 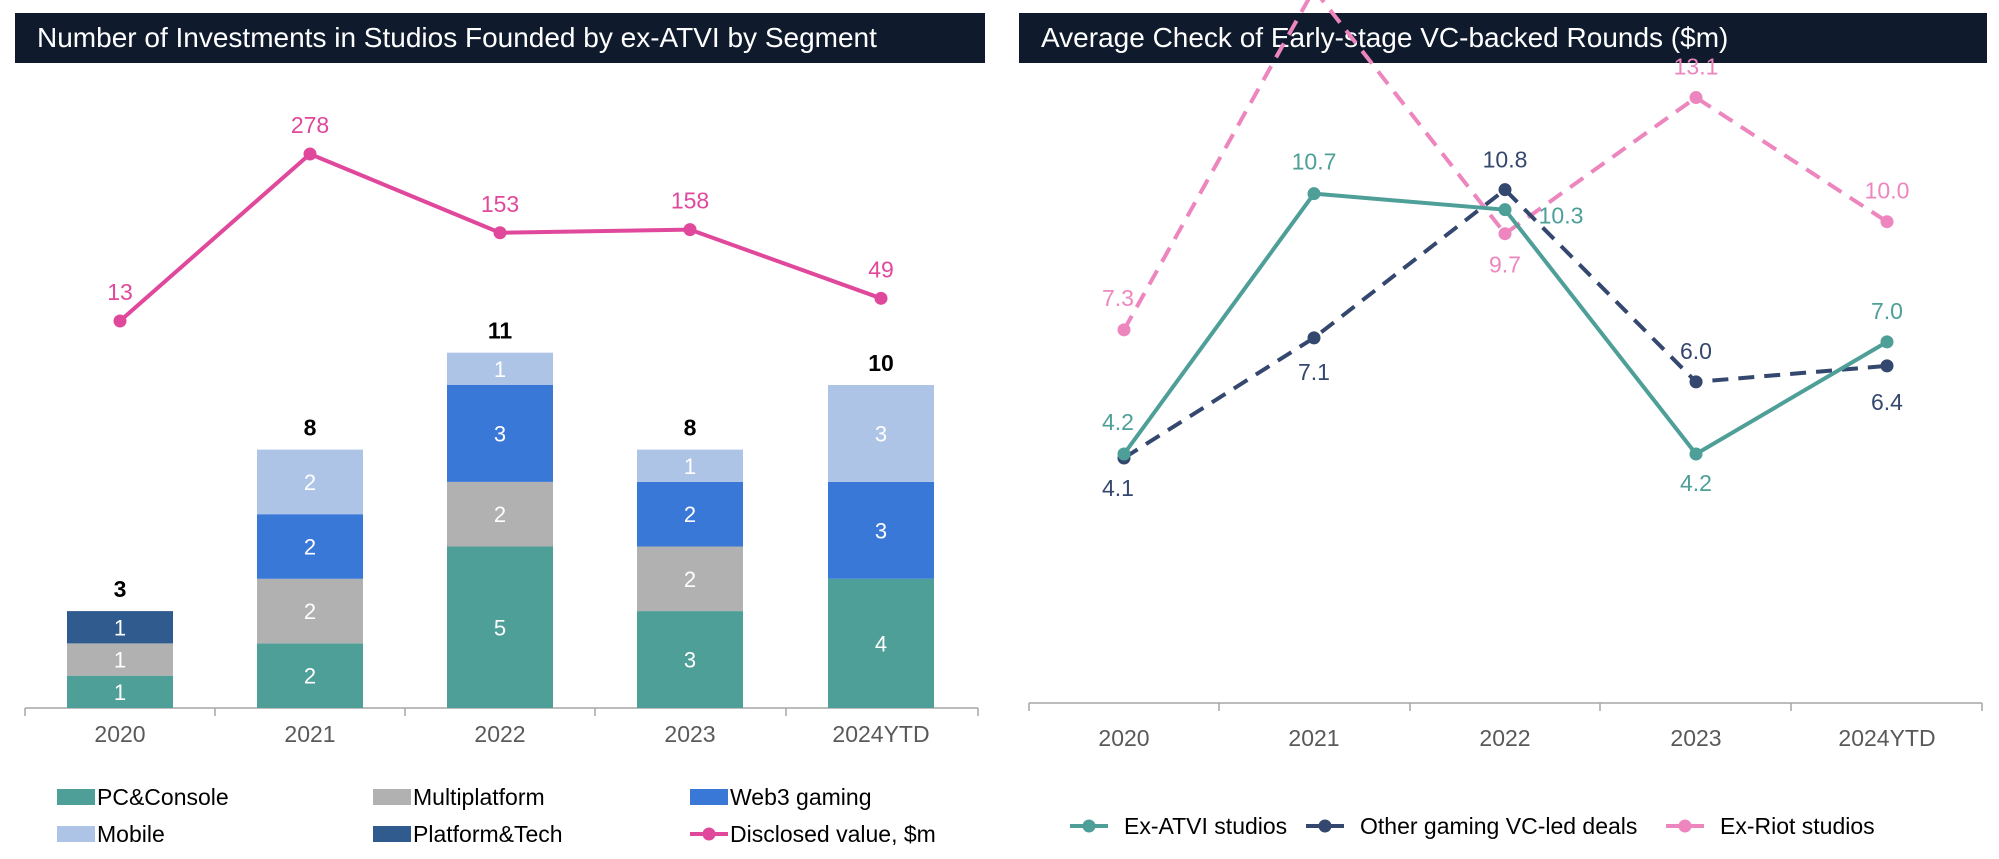 What do you see at coordinates (1887, 311) in the screenshot?
I see `data-label-ex-atvi-studios-2024ytd: 7.0` at bounding box center [1887, 311].